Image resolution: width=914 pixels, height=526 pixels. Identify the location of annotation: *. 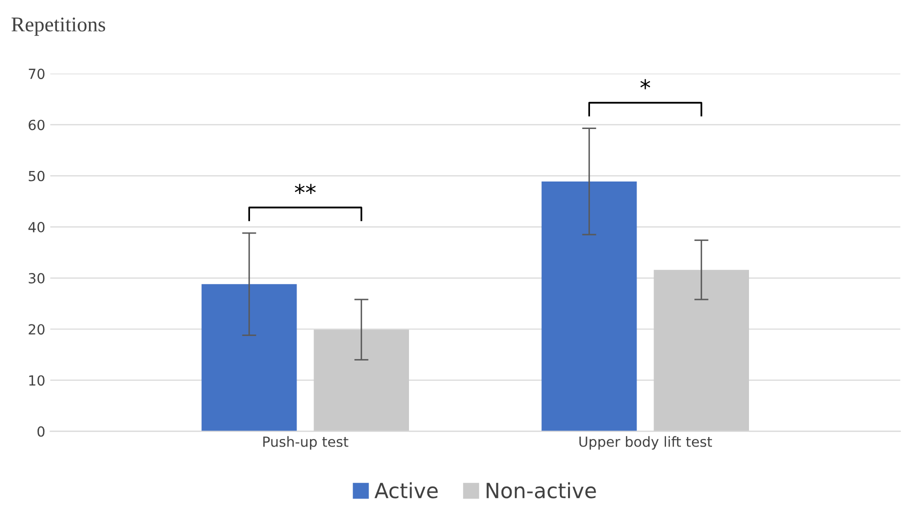
(645, 84).